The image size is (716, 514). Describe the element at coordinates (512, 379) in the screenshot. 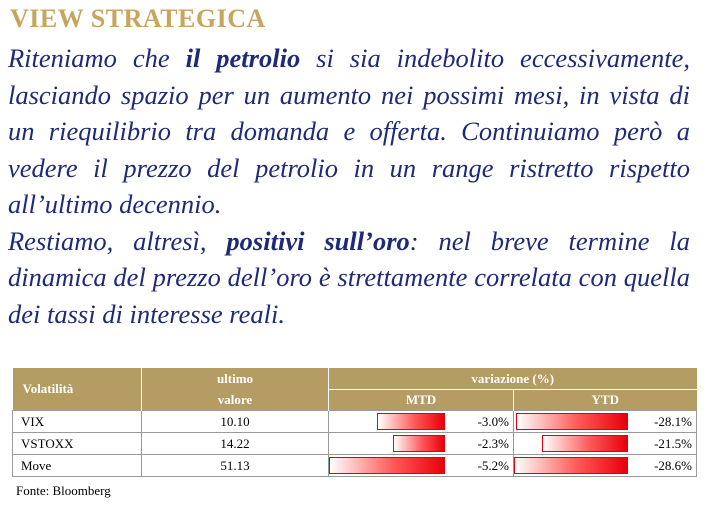

I see `header-variazione: variazione (%)` at that location.